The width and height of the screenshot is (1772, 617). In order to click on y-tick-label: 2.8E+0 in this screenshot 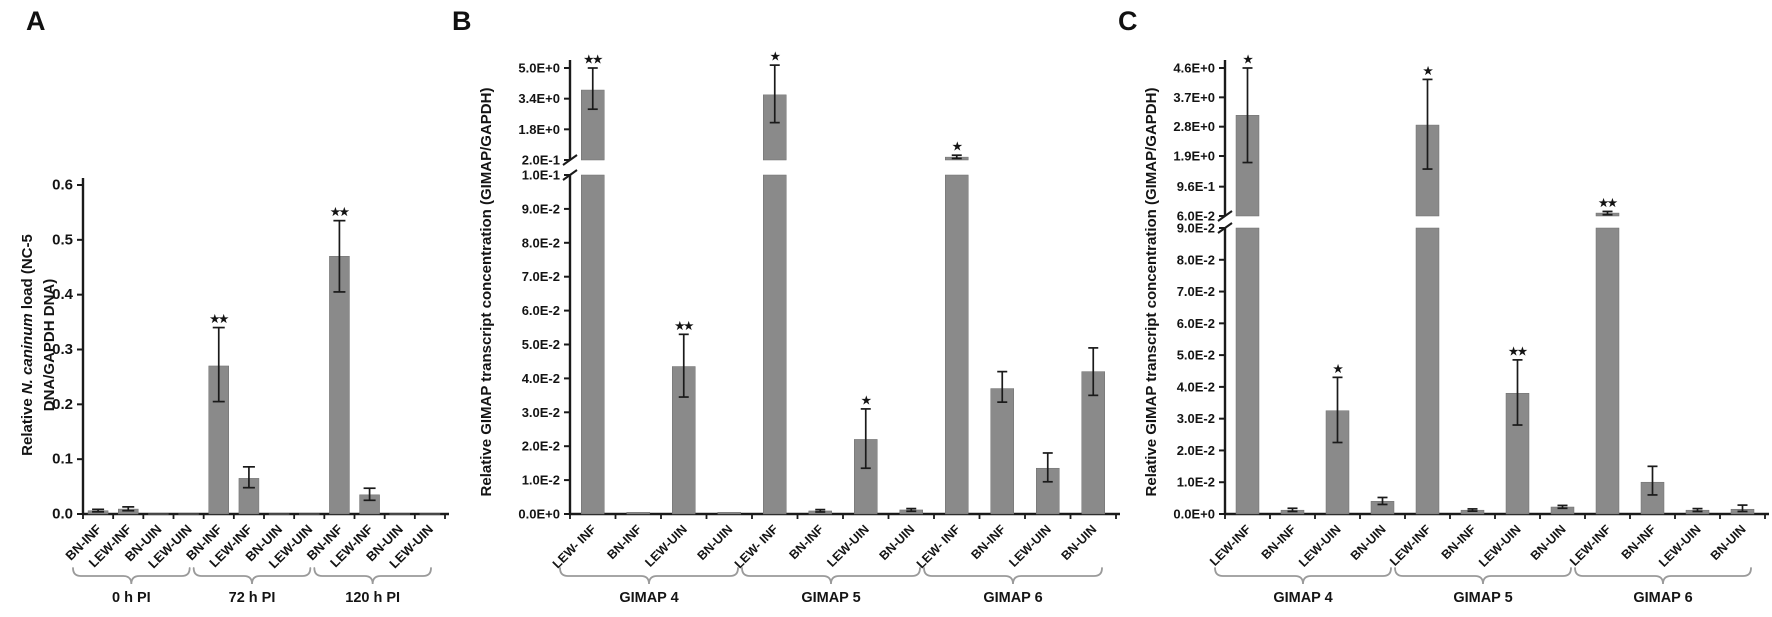, I will do `click(1194, 126)`.